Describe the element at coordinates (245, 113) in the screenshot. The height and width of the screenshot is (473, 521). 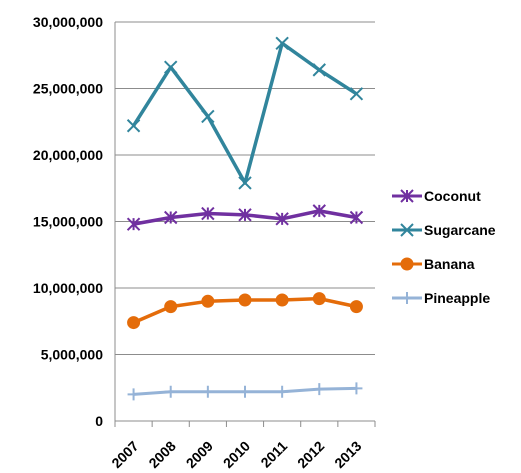
I see `series-sugarcane` at that location.